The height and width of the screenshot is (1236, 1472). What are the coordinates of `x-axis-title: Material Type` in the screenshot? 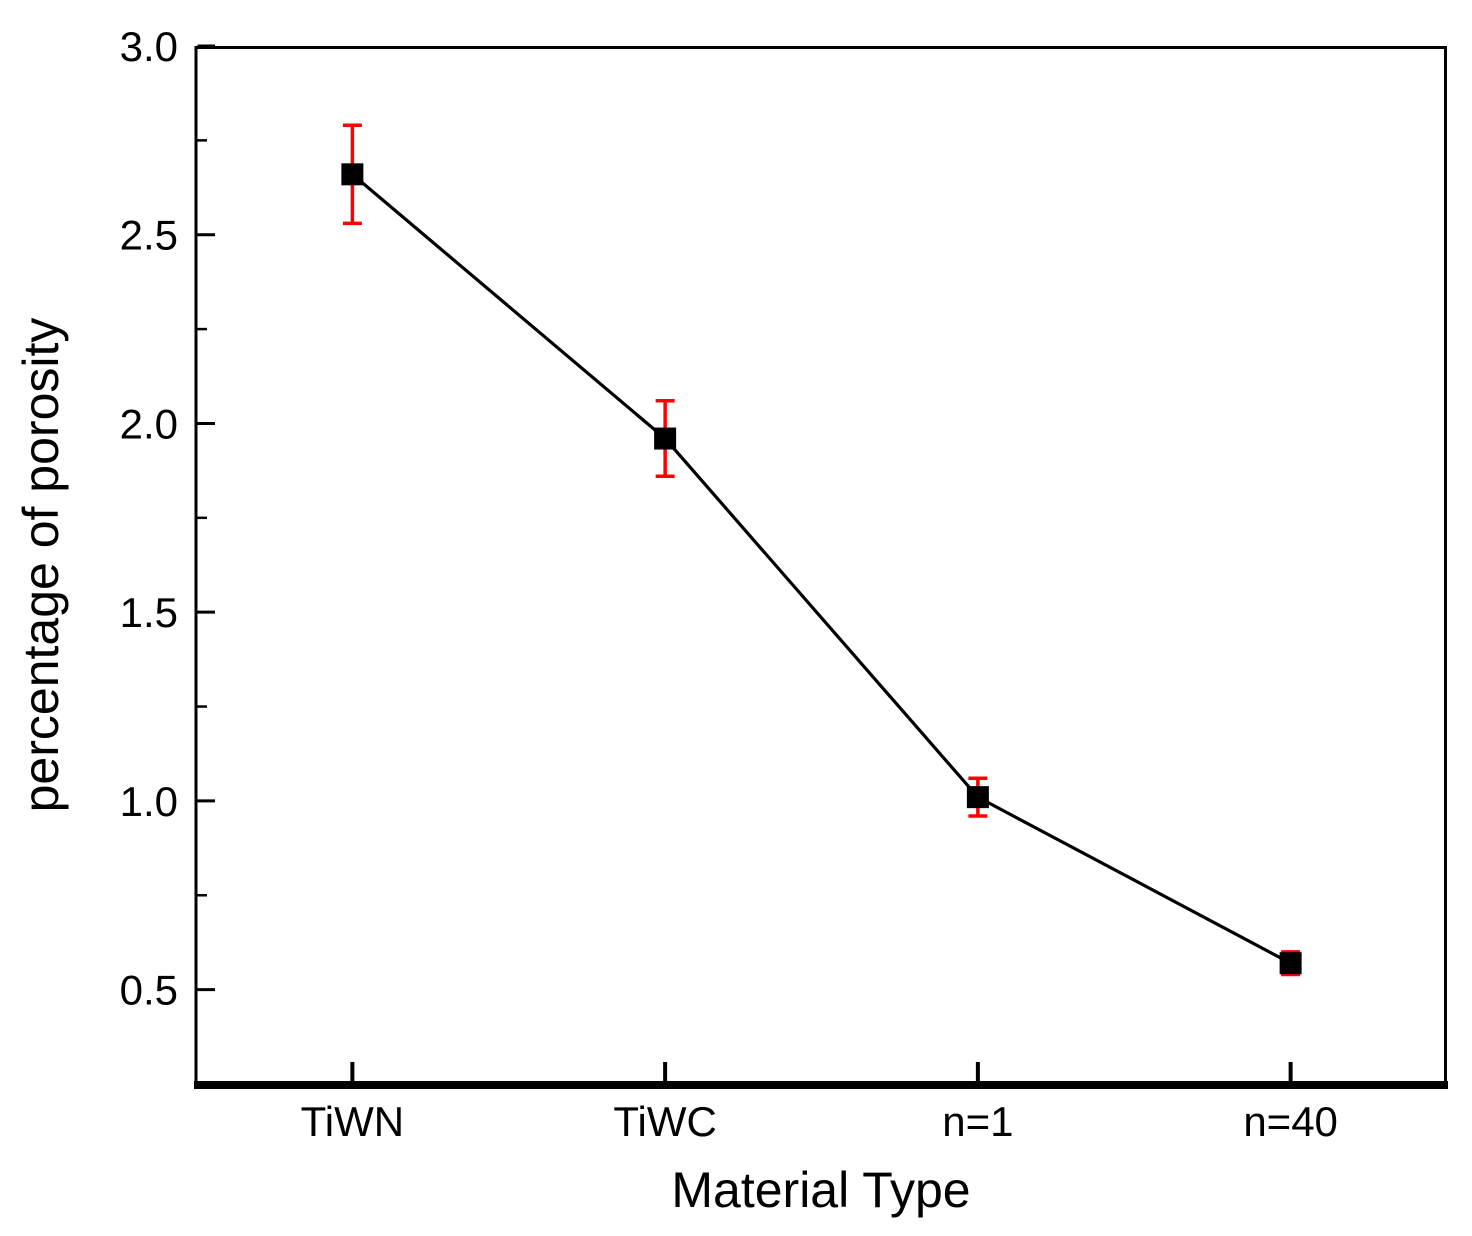 It's located at (820, 1190).